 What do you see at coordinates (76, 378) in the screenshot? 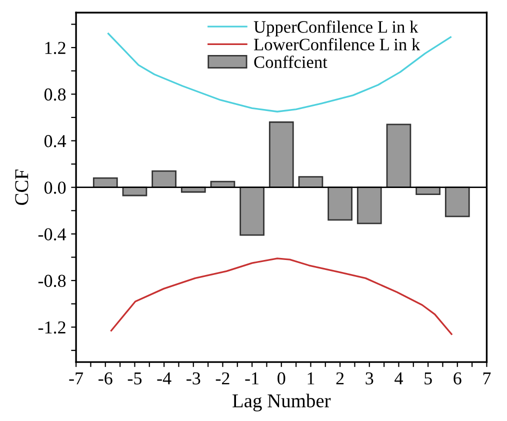
I see `x-tick-label: -7` at bounding box center [76, 378].